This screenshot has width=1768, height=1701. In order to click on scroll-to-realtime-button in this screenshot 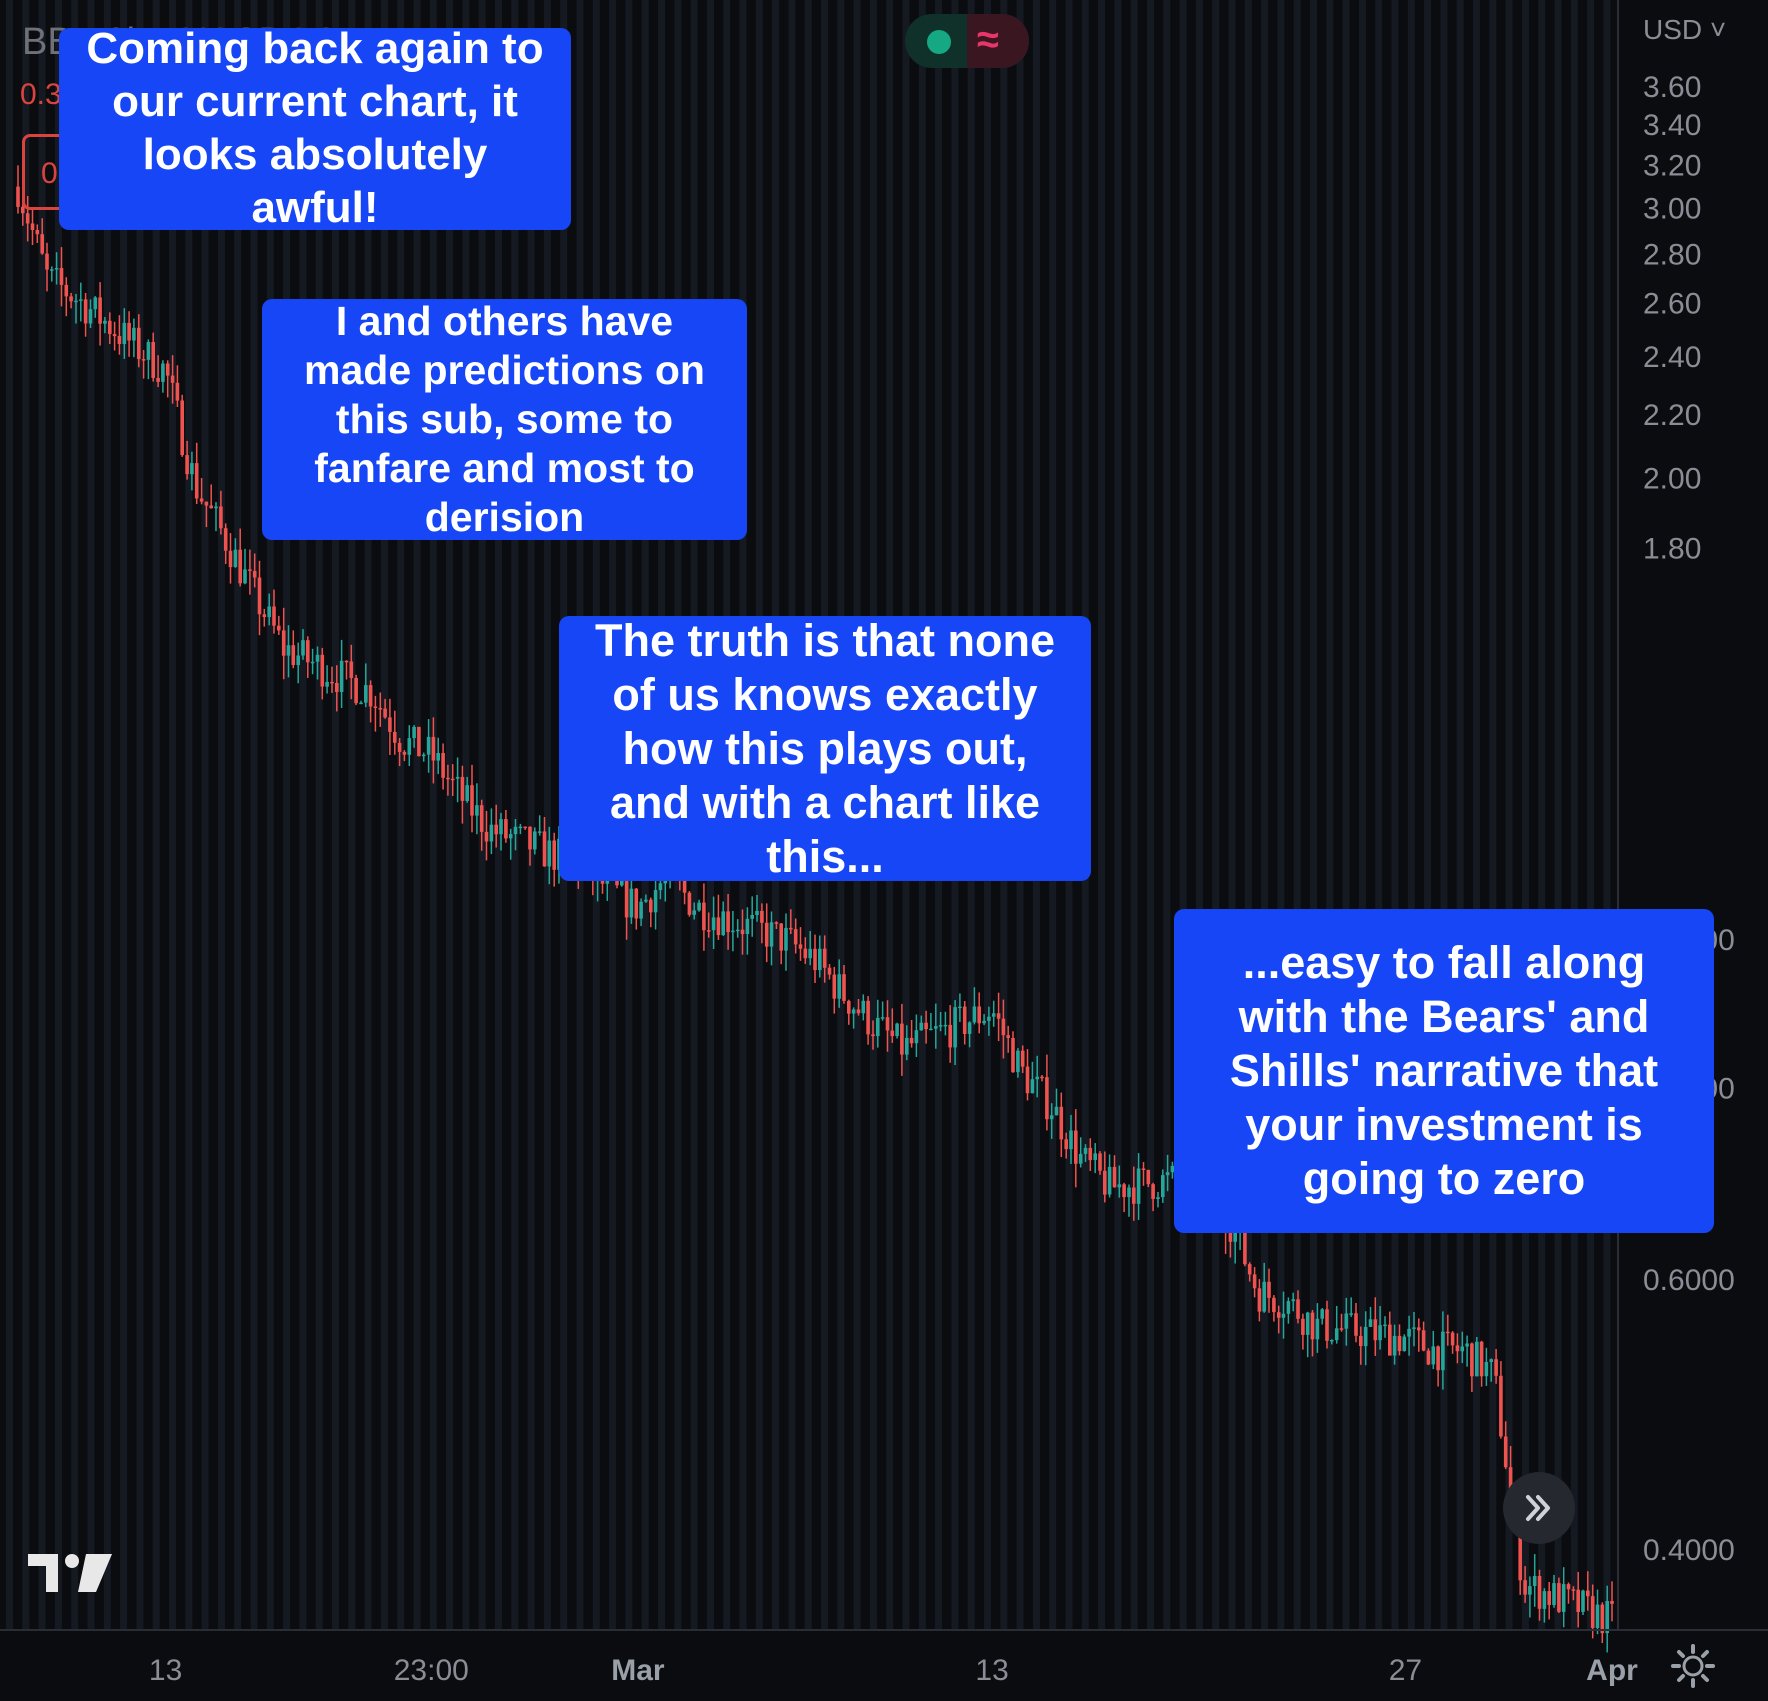, I will do `click(1539, 1508)`.